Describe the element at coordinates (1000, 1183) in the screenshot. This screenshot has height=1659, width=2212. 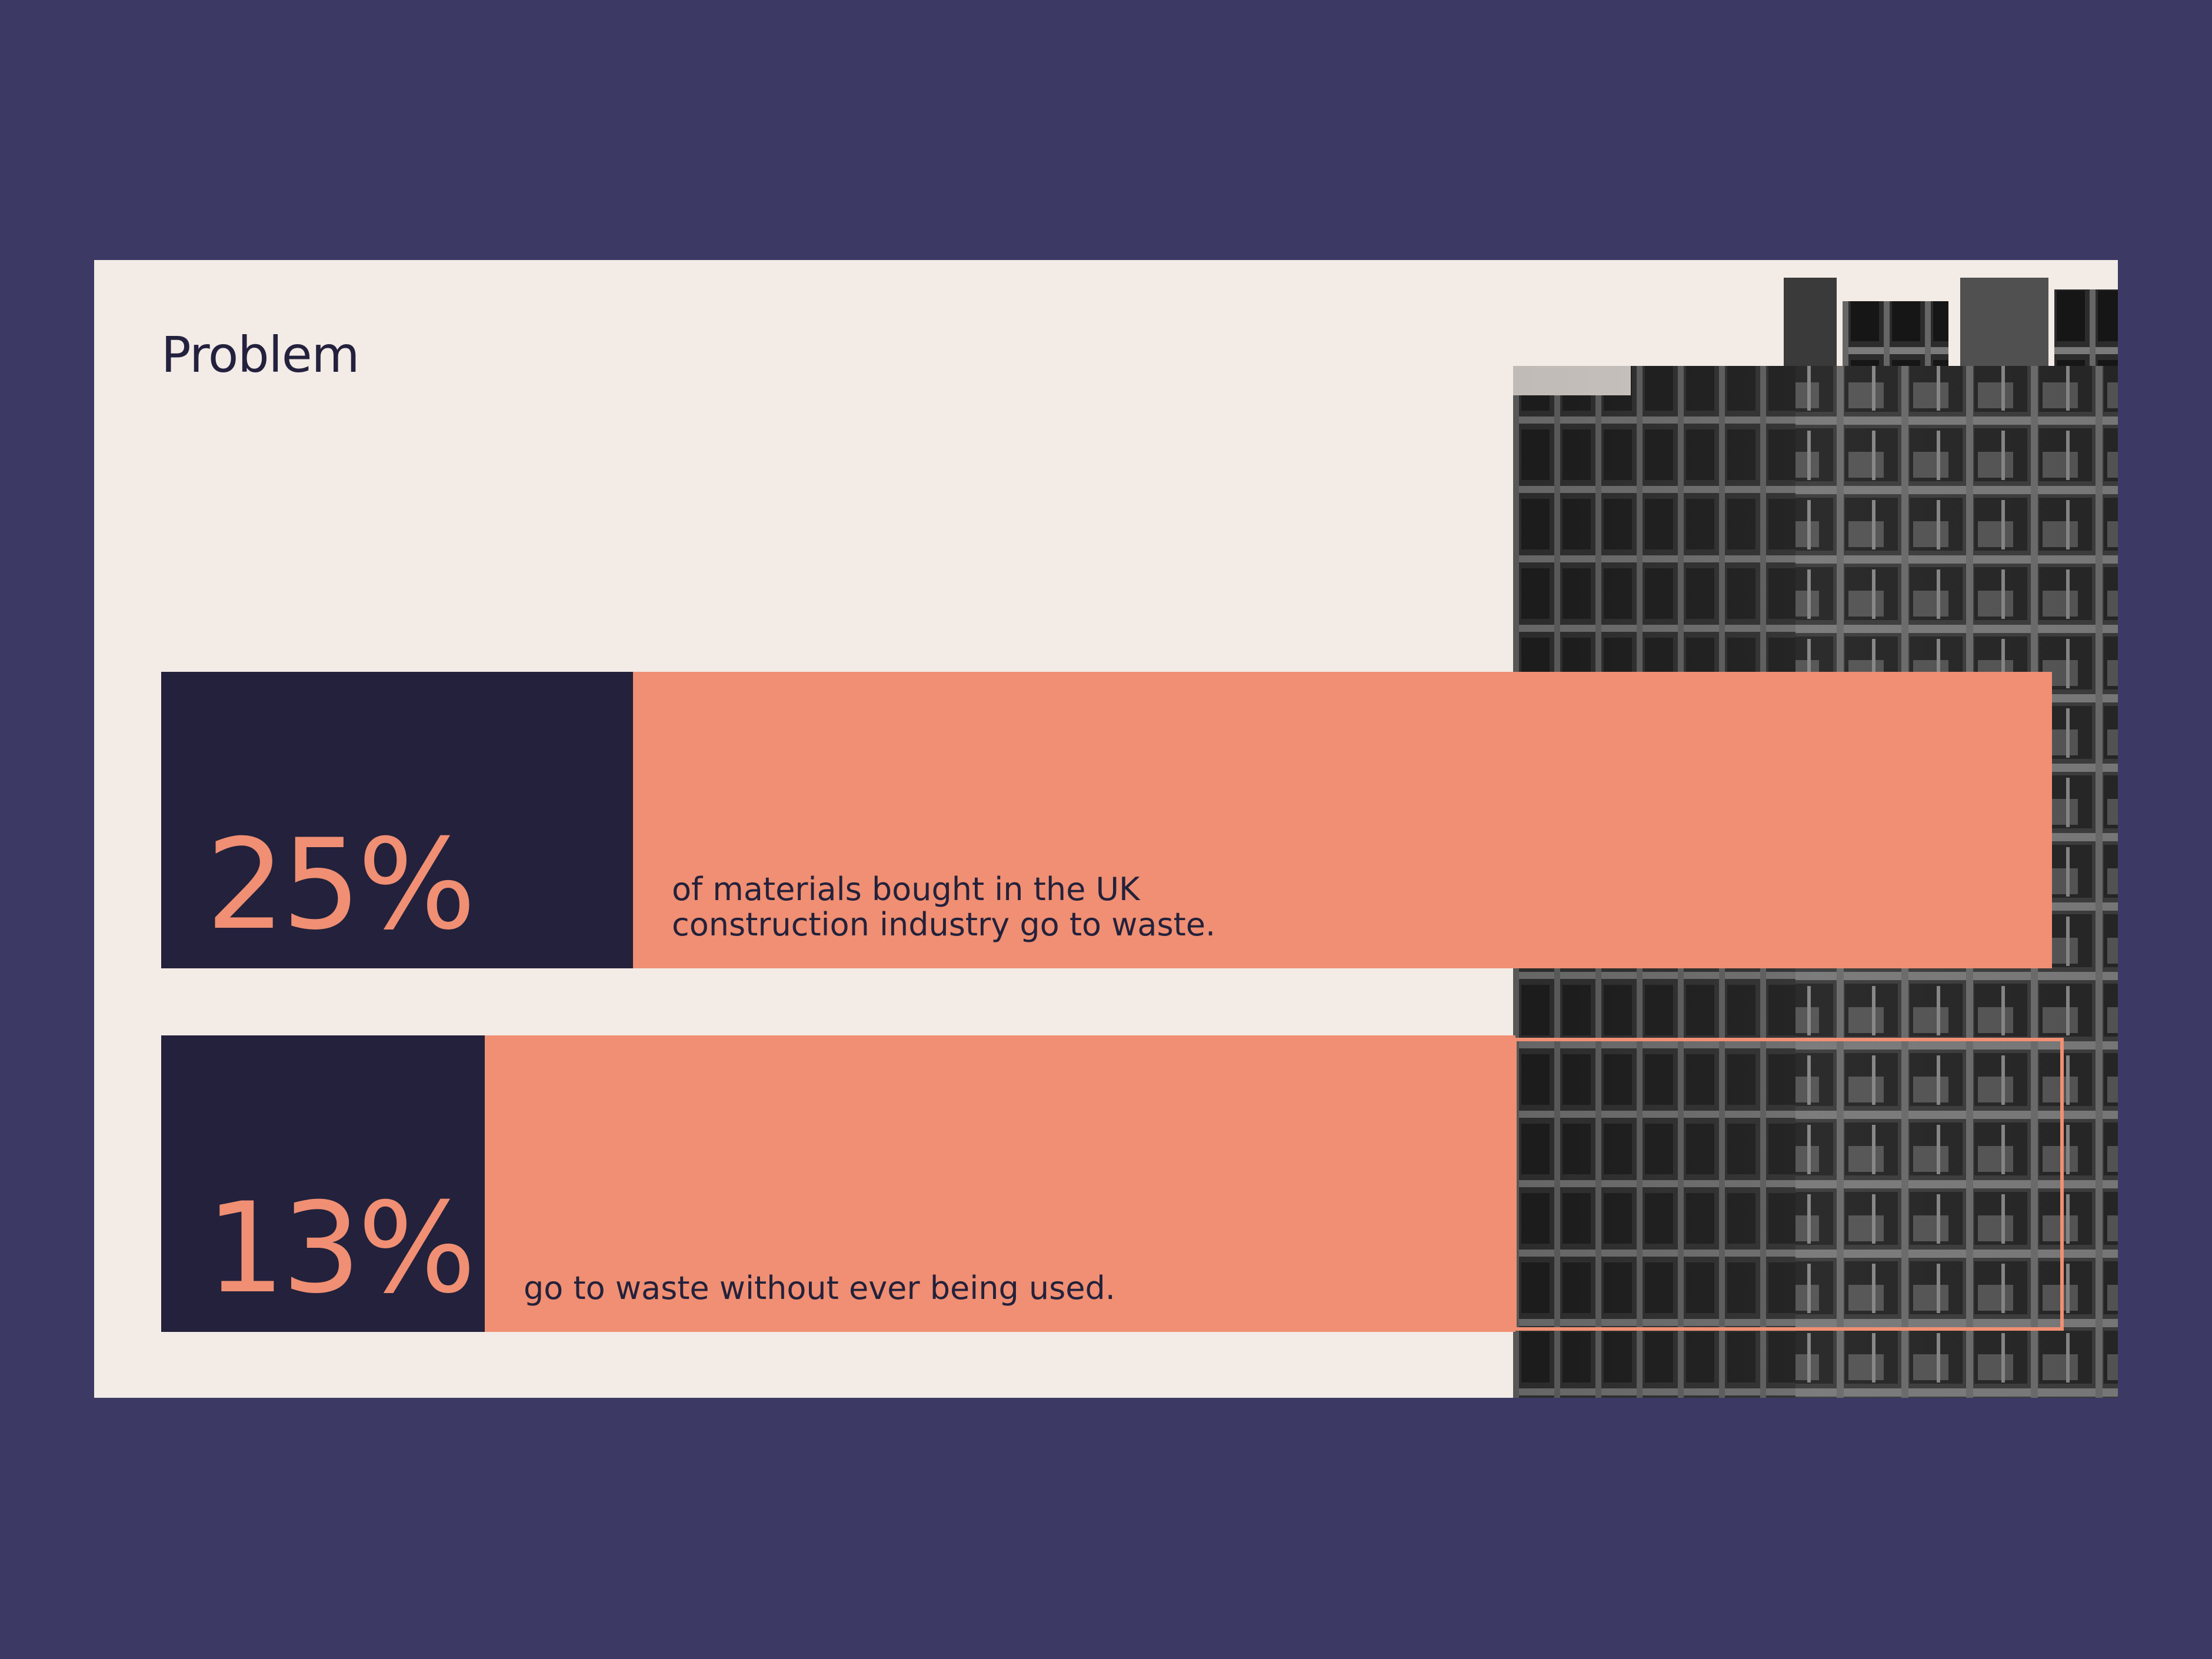
I see `stat-bar: go to waste without ever being used.` at that location.